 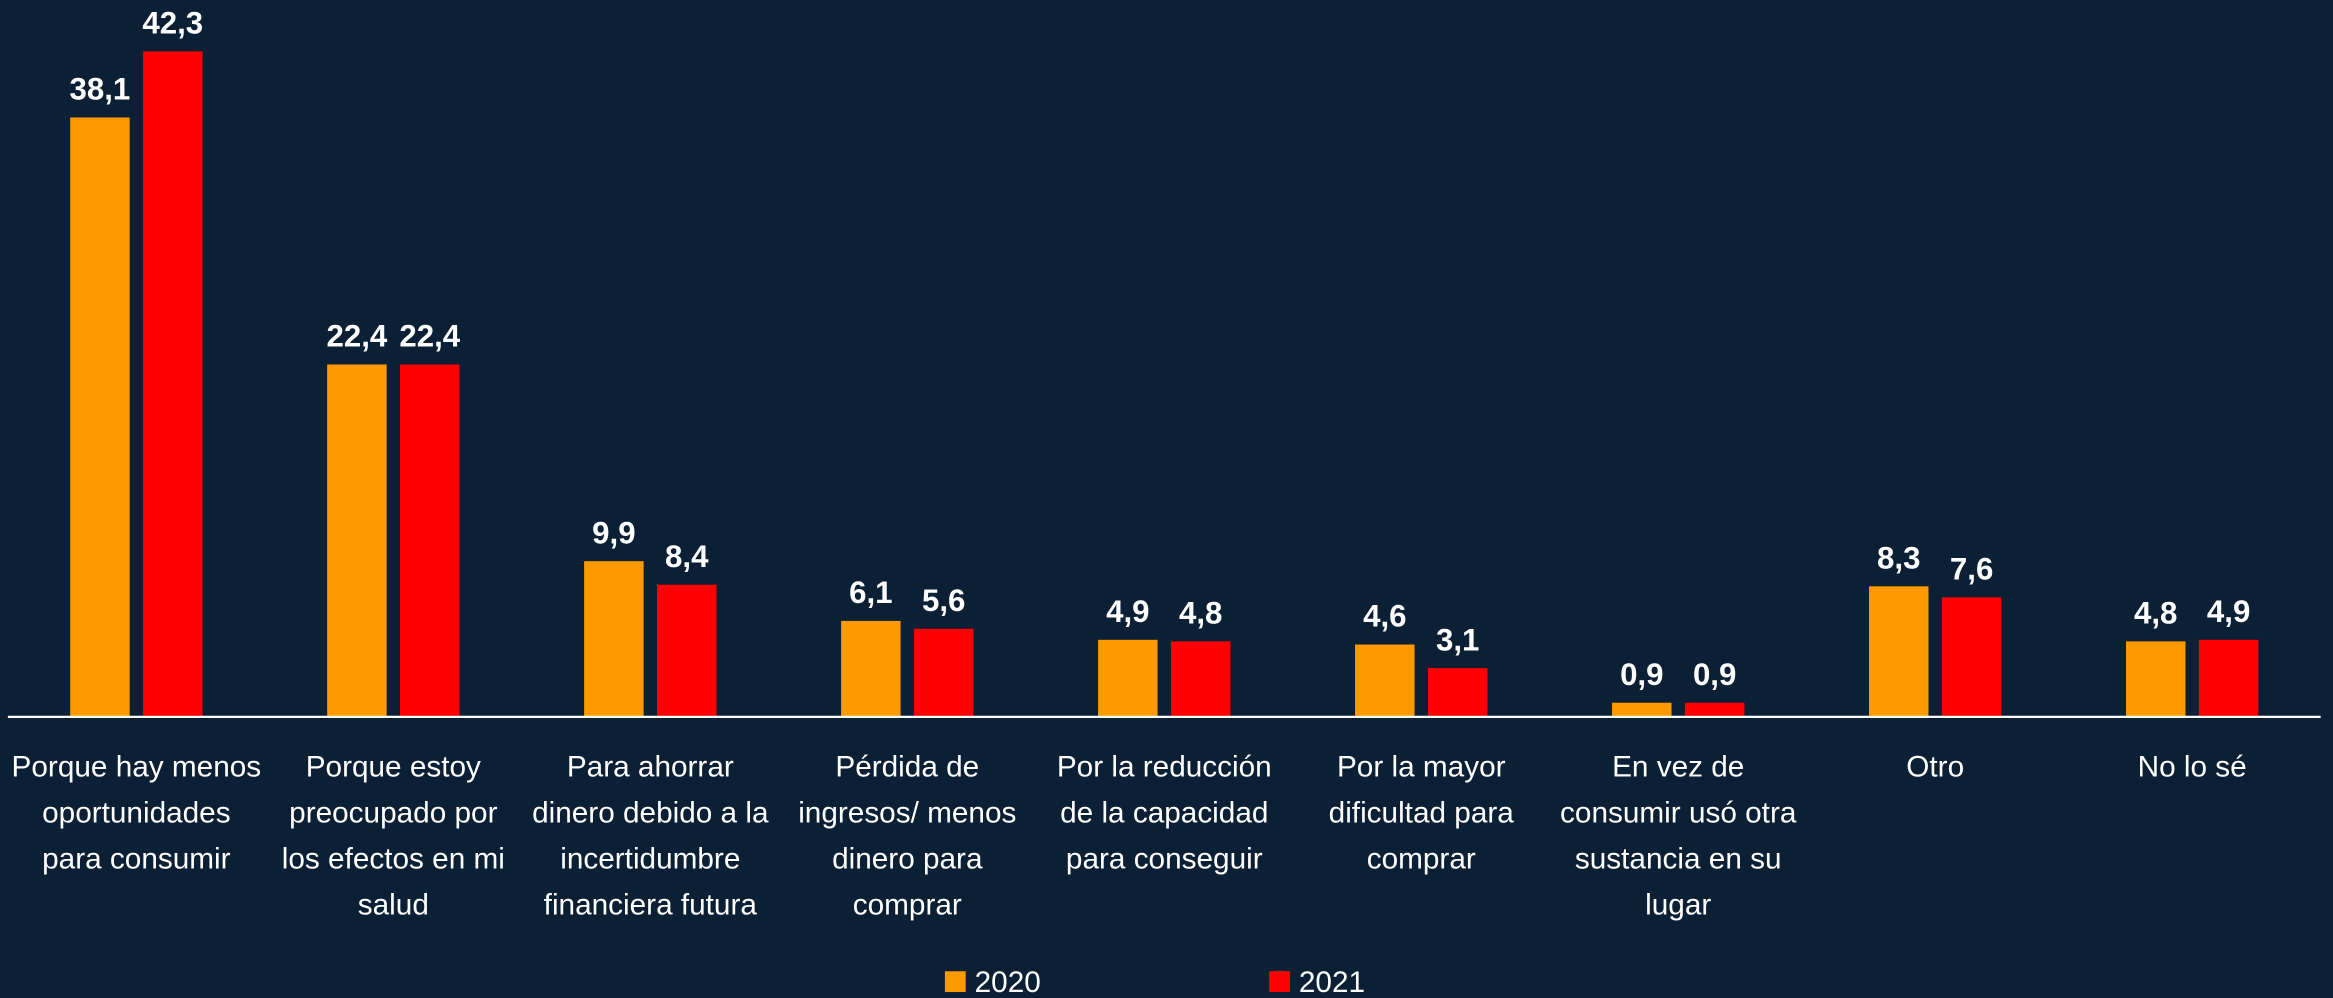 I want to click on data-label: 8,3, so click(x=1898, y=557).